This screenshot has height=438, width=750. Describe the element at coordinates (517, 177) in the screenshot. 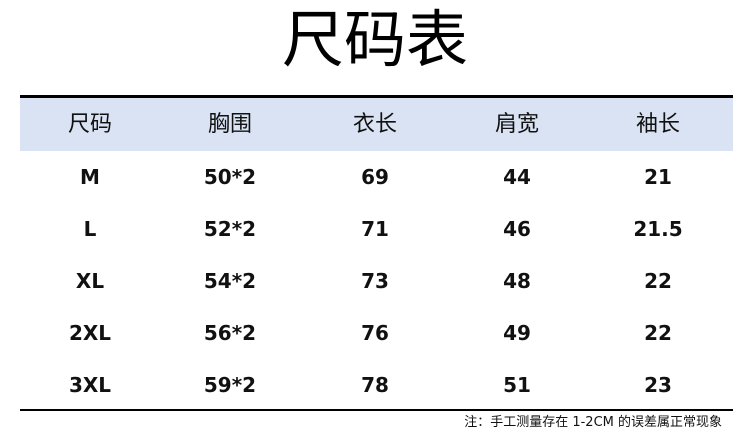

I see `table-cell: 44` at that location.